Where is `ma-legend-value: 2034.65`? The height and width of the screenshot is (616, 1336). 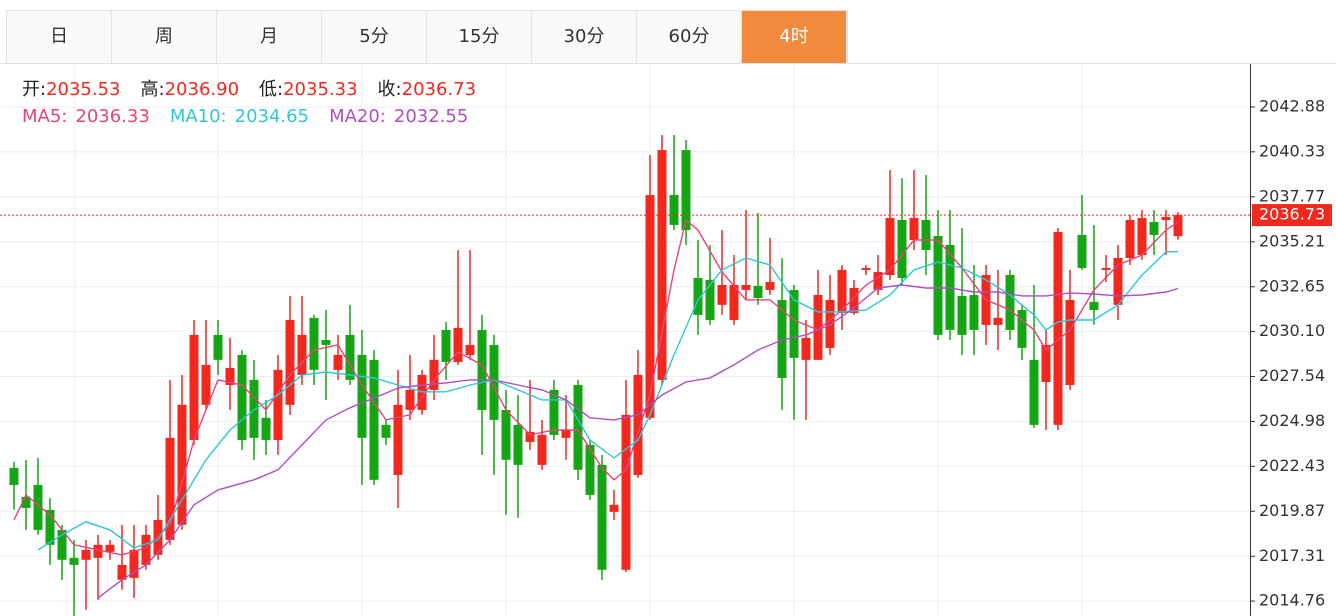
ma-legend-value: 2034.65 is located at coordinates (272, 116).